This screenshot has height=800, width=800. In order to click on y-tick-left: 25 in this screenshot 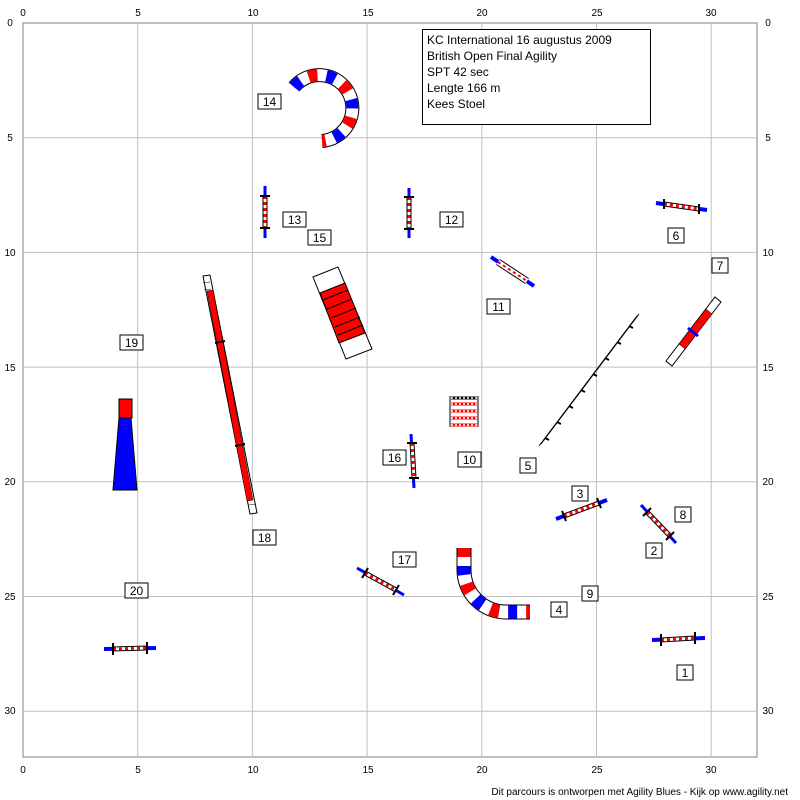, I will do `click(10, 597)`.